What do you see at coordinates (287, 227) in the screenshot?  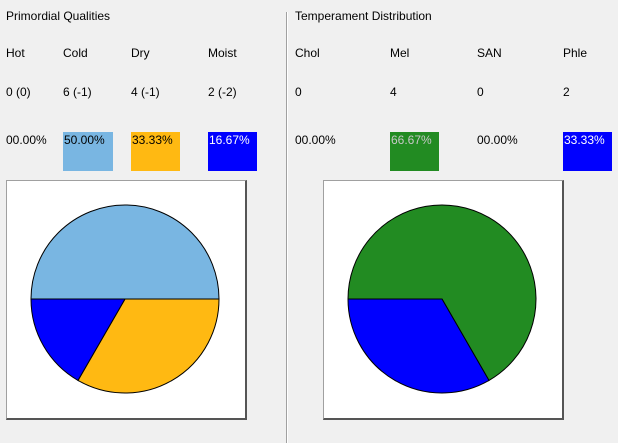 I see `panel-divider` at bounding box center [287, 227].